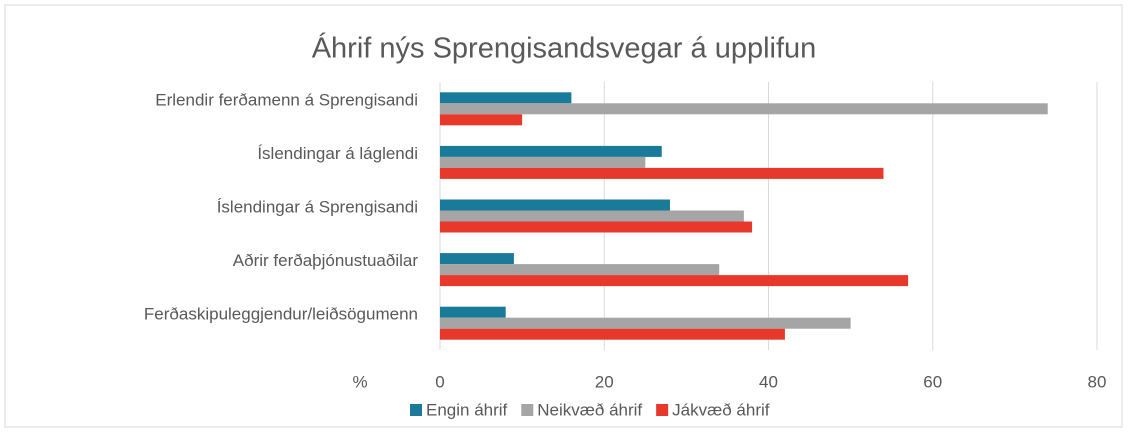 The image size is (1128, 437). I want to click on y-tick-label: Erlendir ferðamenn á Sprengisandi, so click(286, 99).